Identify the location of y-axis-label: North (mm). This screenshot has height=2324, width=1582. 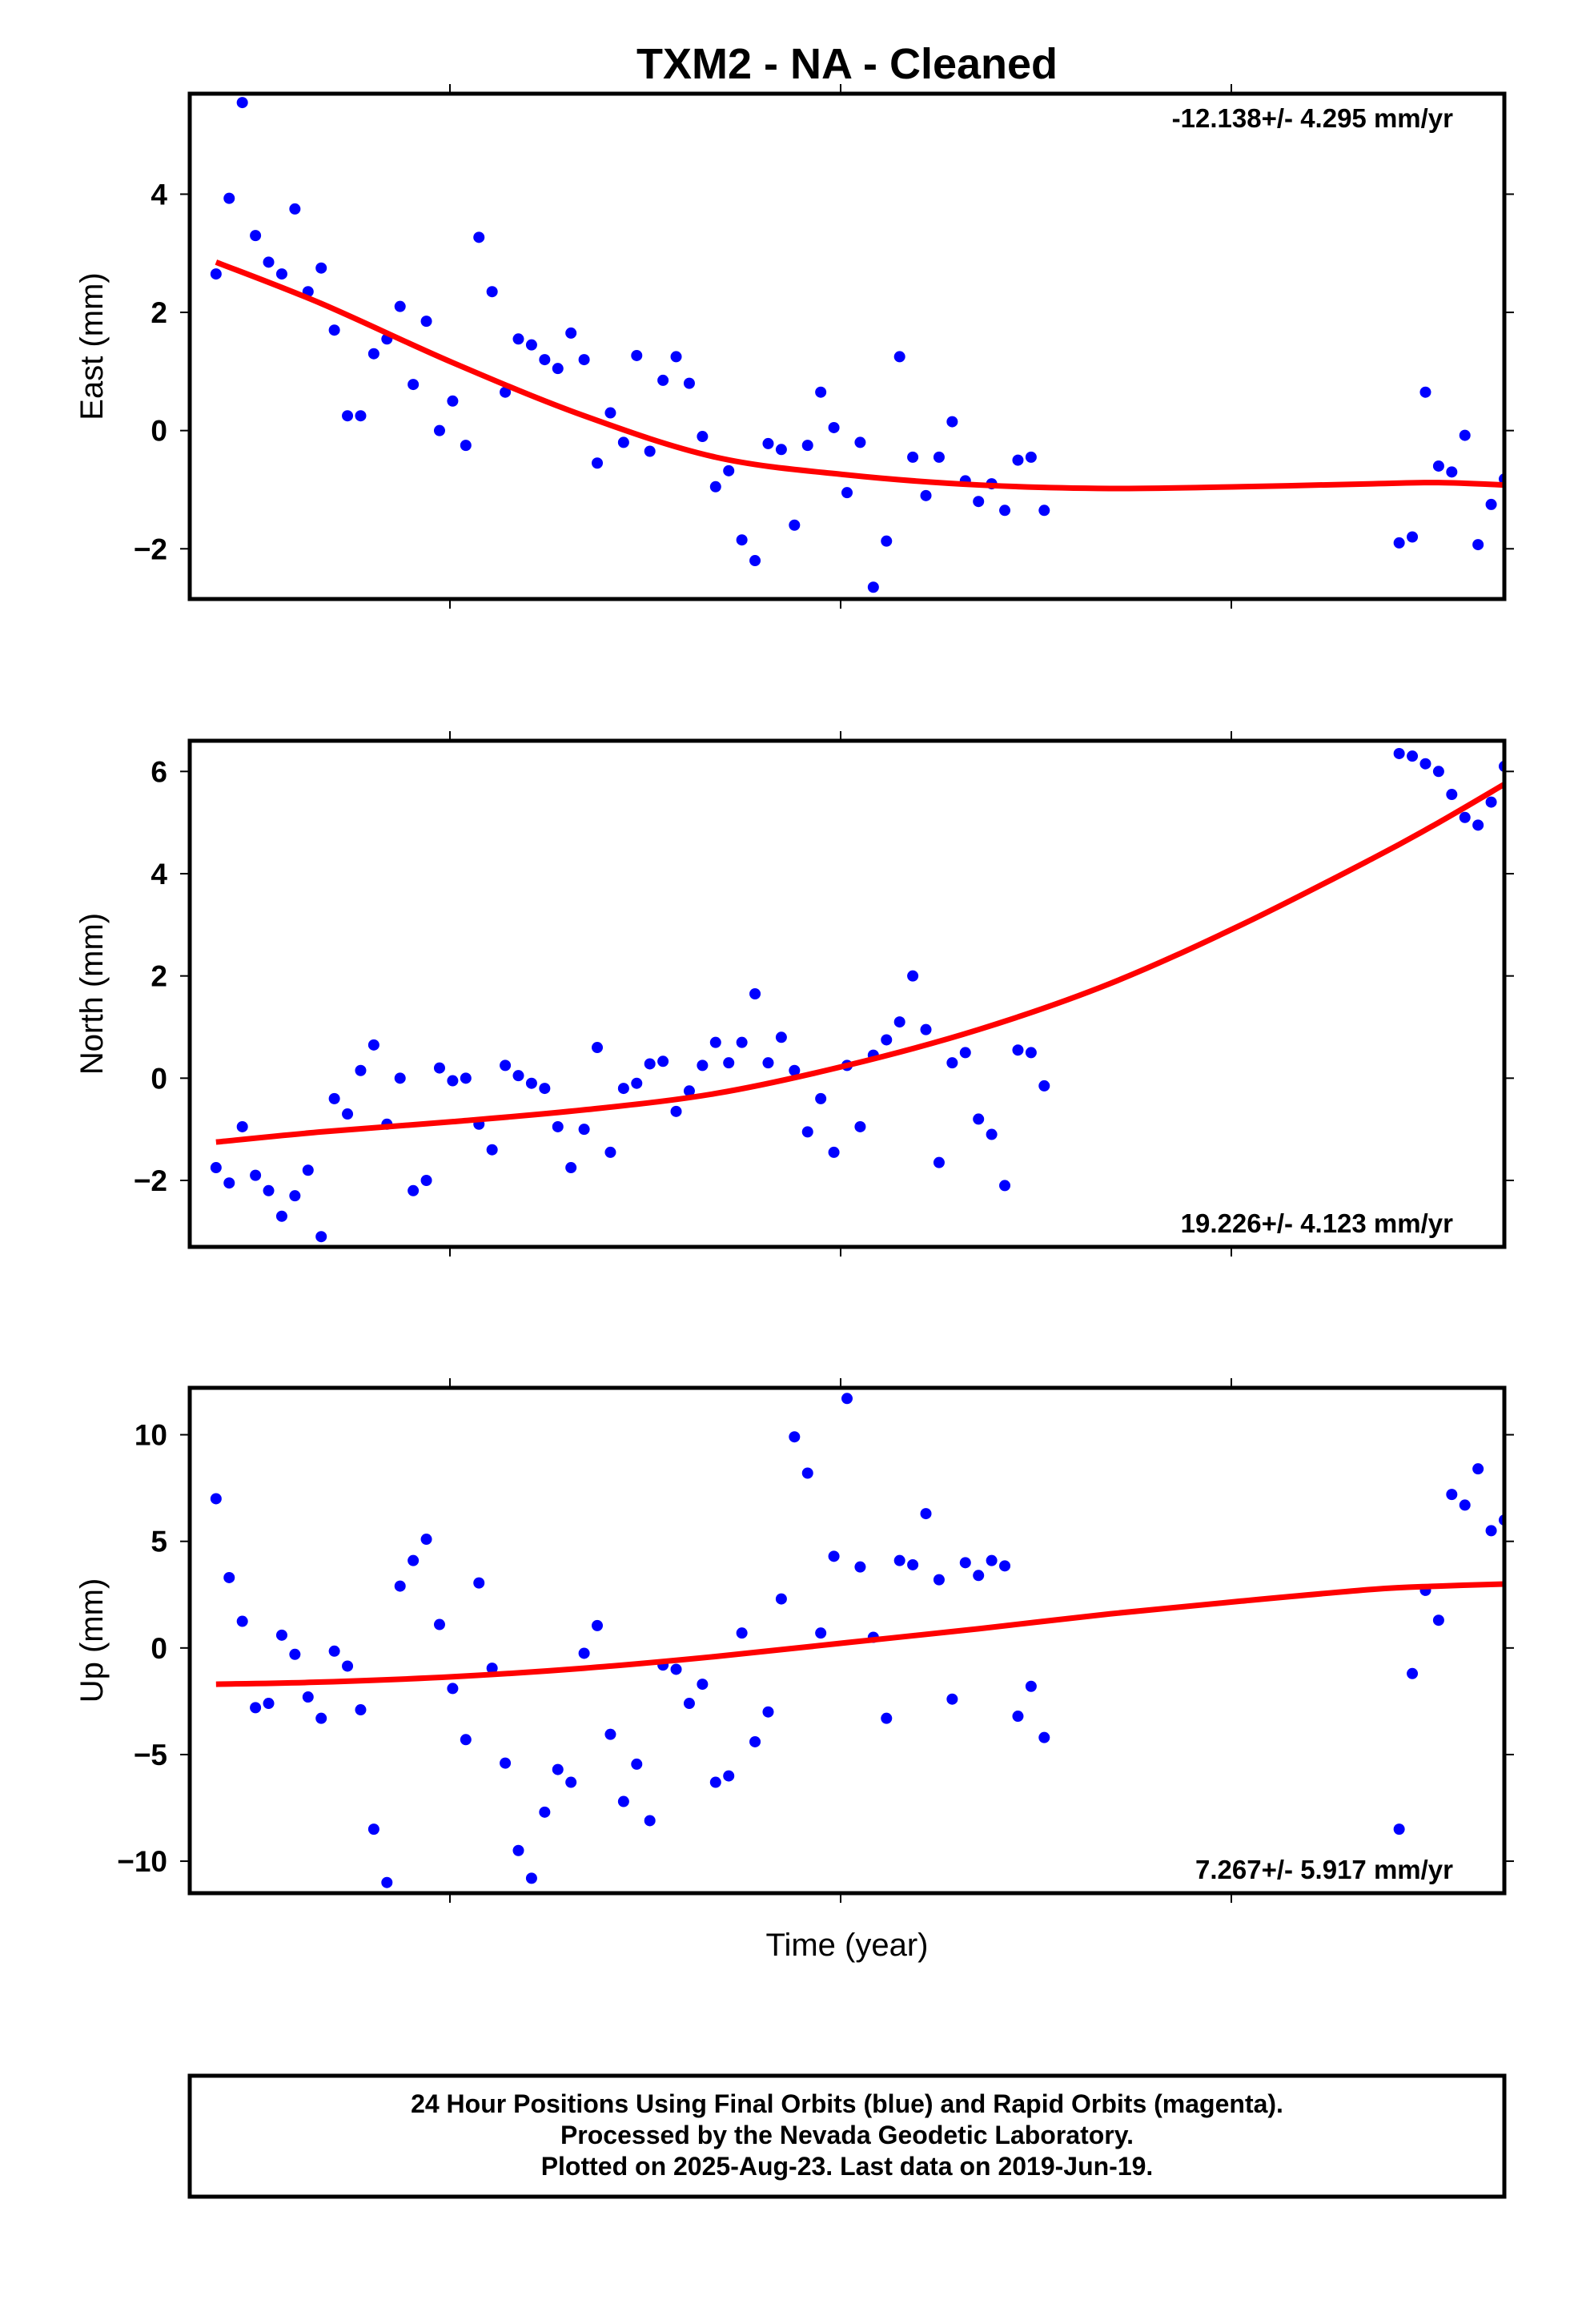
(92, 994).